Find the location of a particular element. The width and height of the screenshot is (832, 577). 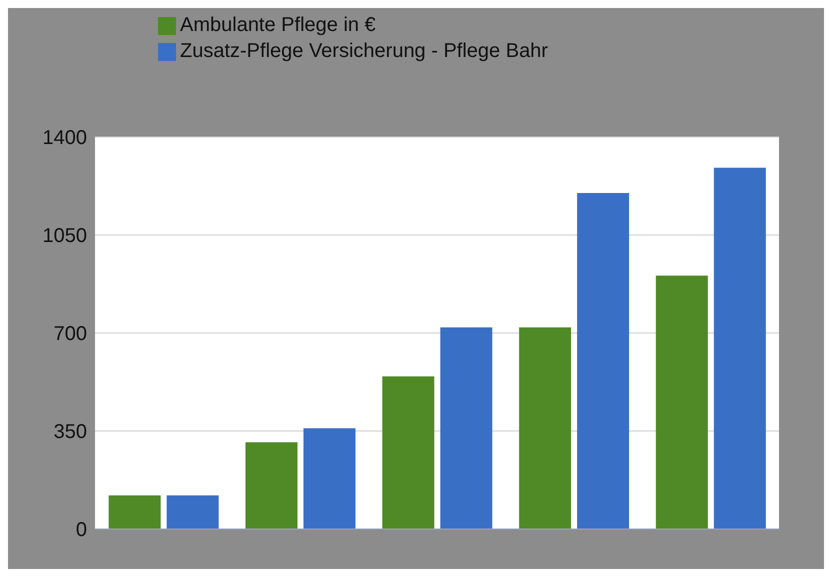

y-tick-label: 0 is located at coordinates (81, 530).